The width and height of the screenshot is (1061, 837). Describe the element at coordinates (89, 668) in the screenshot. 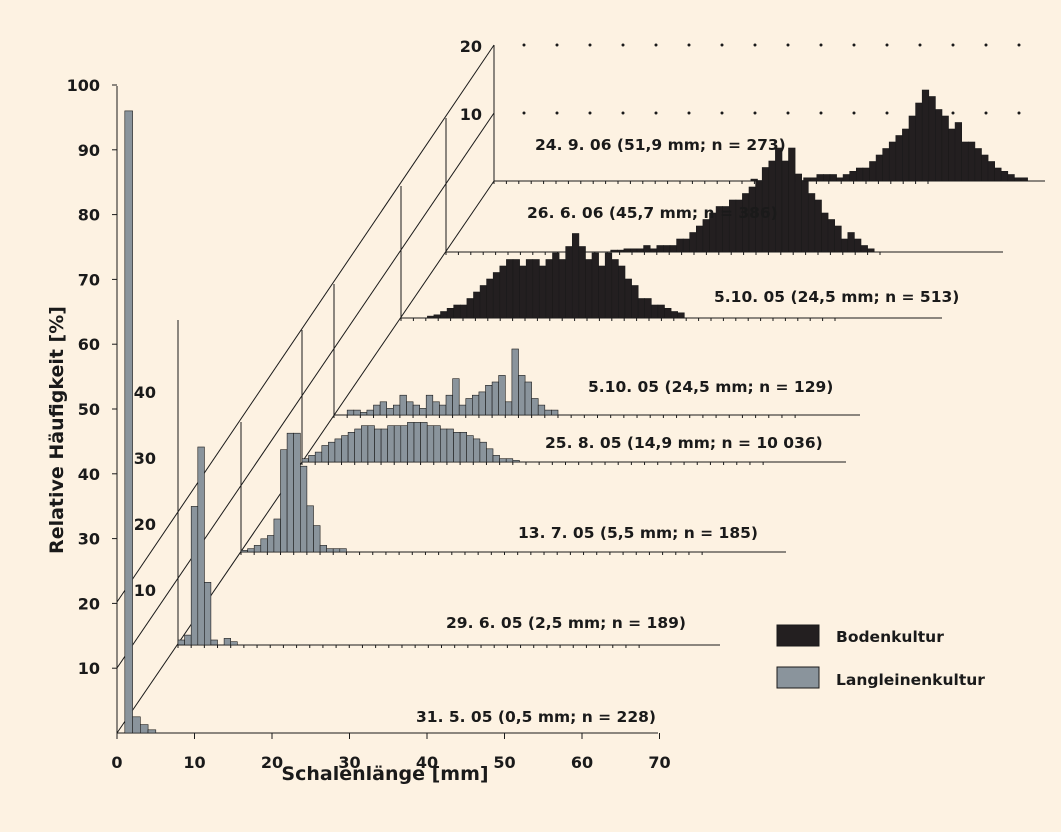

I see `y-tick-label: 10` at that location.